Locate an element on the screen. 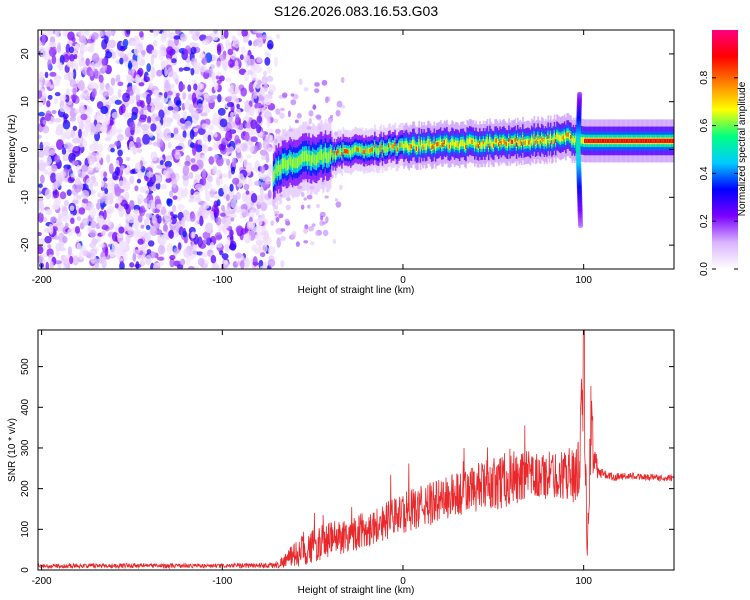 The image size is (750, 600). colorbar-gradient is located at coordinates (725, 149).